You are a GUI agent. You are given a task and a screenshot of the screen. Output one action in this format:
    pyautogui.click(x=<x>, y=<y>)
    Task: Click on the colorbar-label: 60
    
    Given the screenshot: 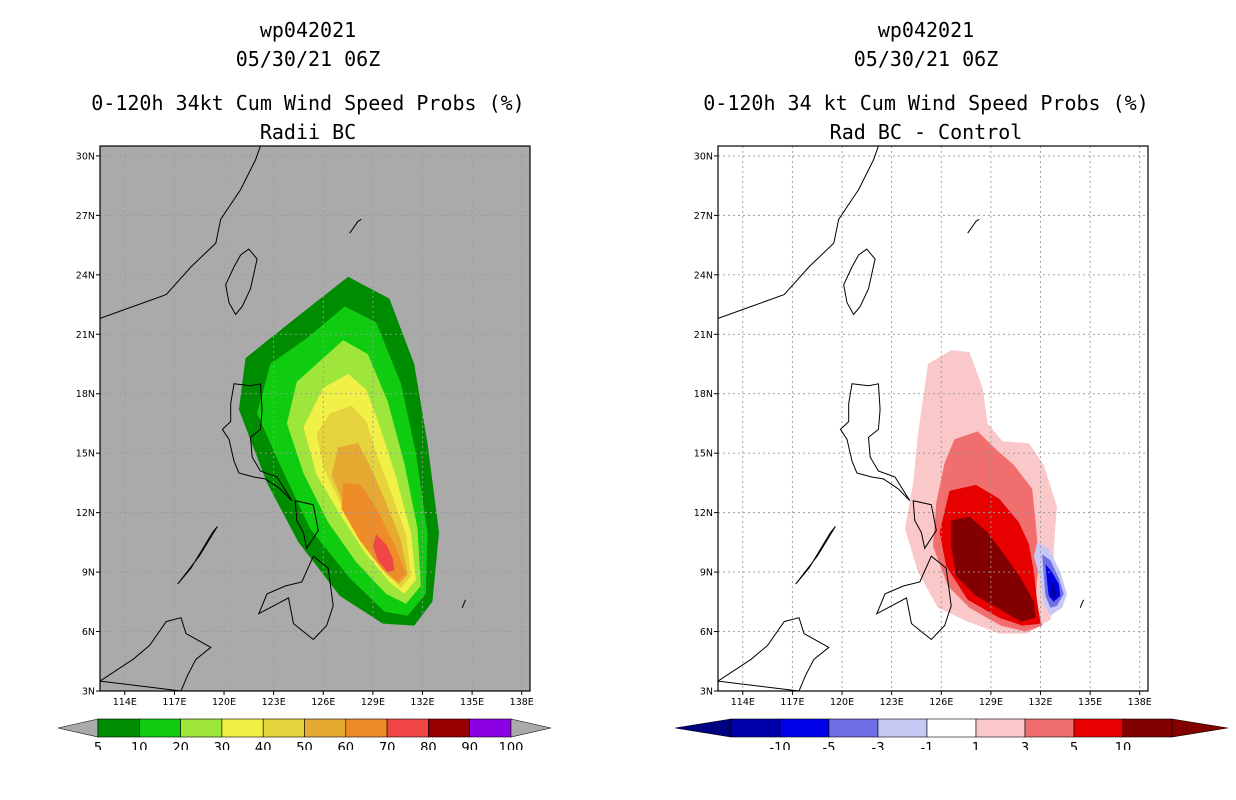 What is the action you would take?
    pyautogui.click(x=346, y=745)
    